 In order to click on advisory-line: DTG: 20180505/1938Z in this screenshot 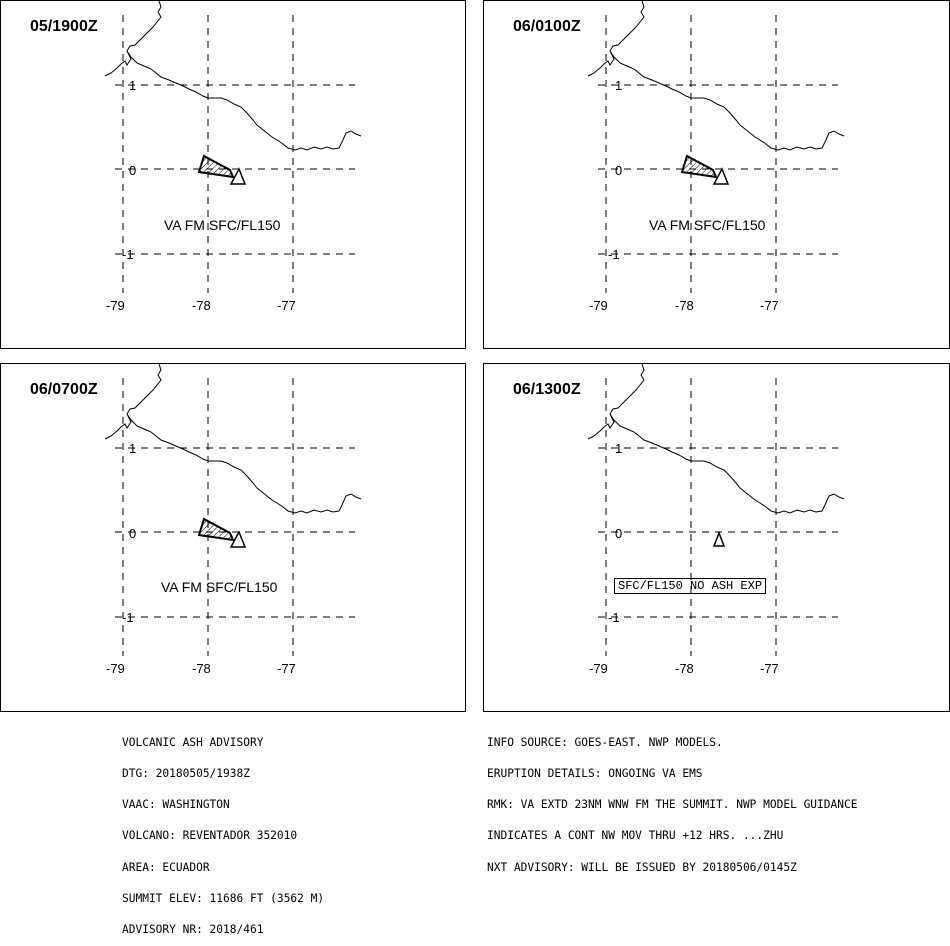, I will do `click(186, 774)`.